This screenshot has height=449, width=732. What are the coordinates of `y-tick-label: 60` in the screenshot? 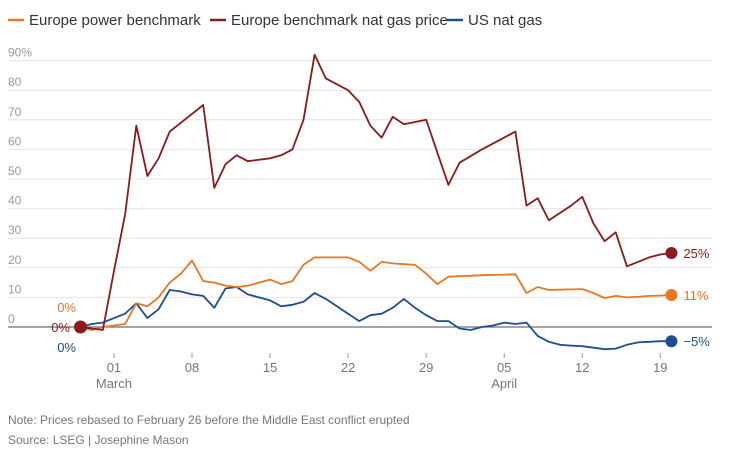 It's located at (15, 141).